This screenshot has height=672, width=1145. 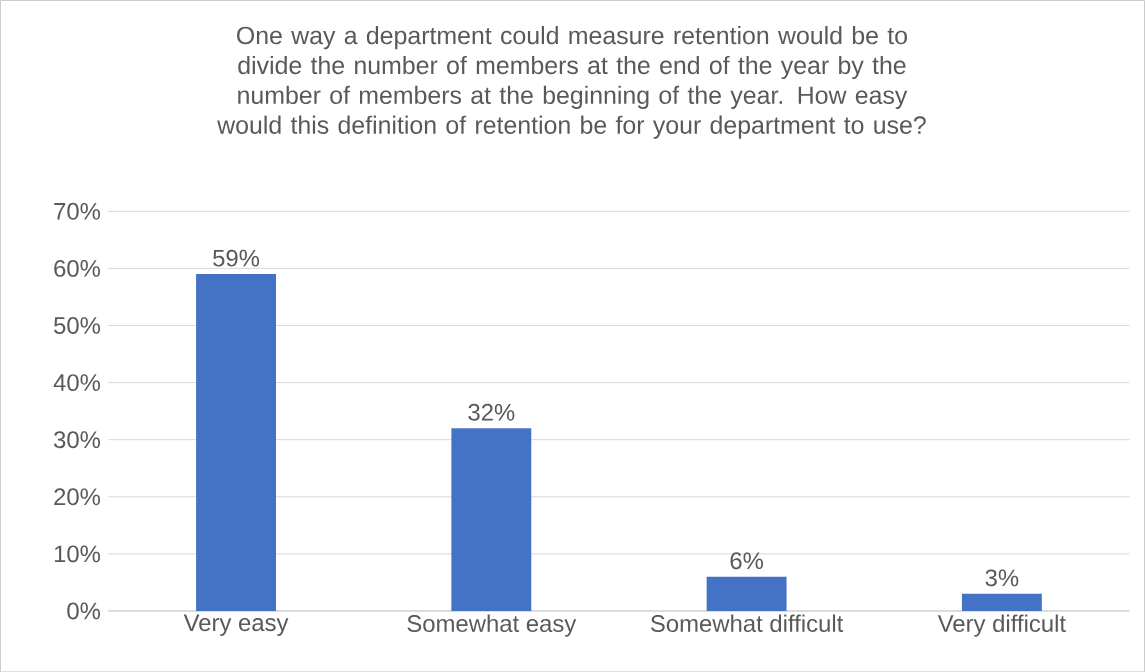 What do you see at coordinates (77, 439) in the screenshot?
I see `y-tick-label: 30%` at bounding box center [77, 439].